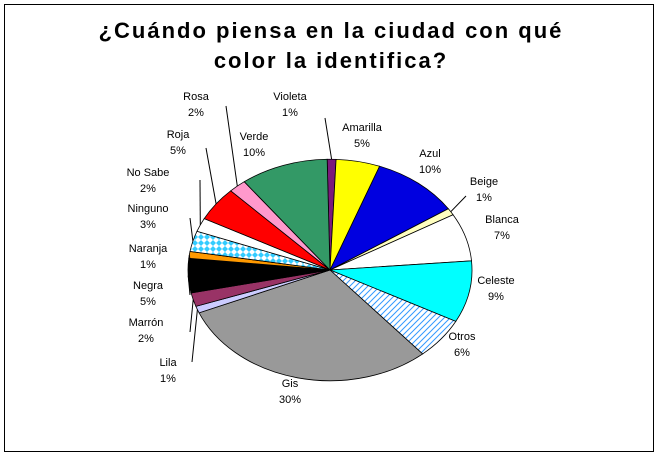 Image resolution: width=662 pixels, height=458 pixels. What do you see at coordinates (311, 325) in the screenshot?
I see `pie-slice-gis` at bounding box center [311, 325].